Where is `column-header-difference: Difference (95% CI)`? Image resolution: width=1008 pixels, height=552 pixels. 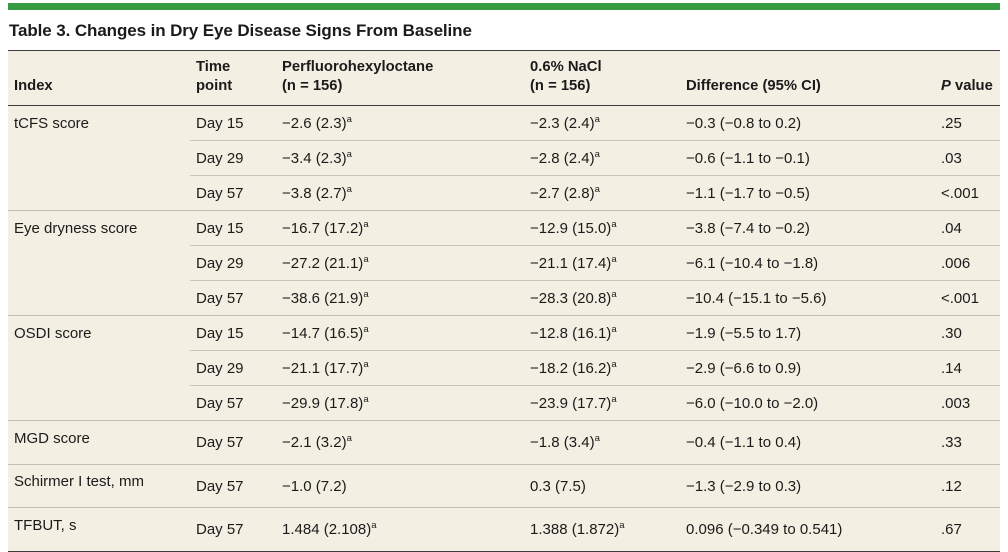
column-header-difference: Difference (95% CI) is located at coordinates (807, 79).